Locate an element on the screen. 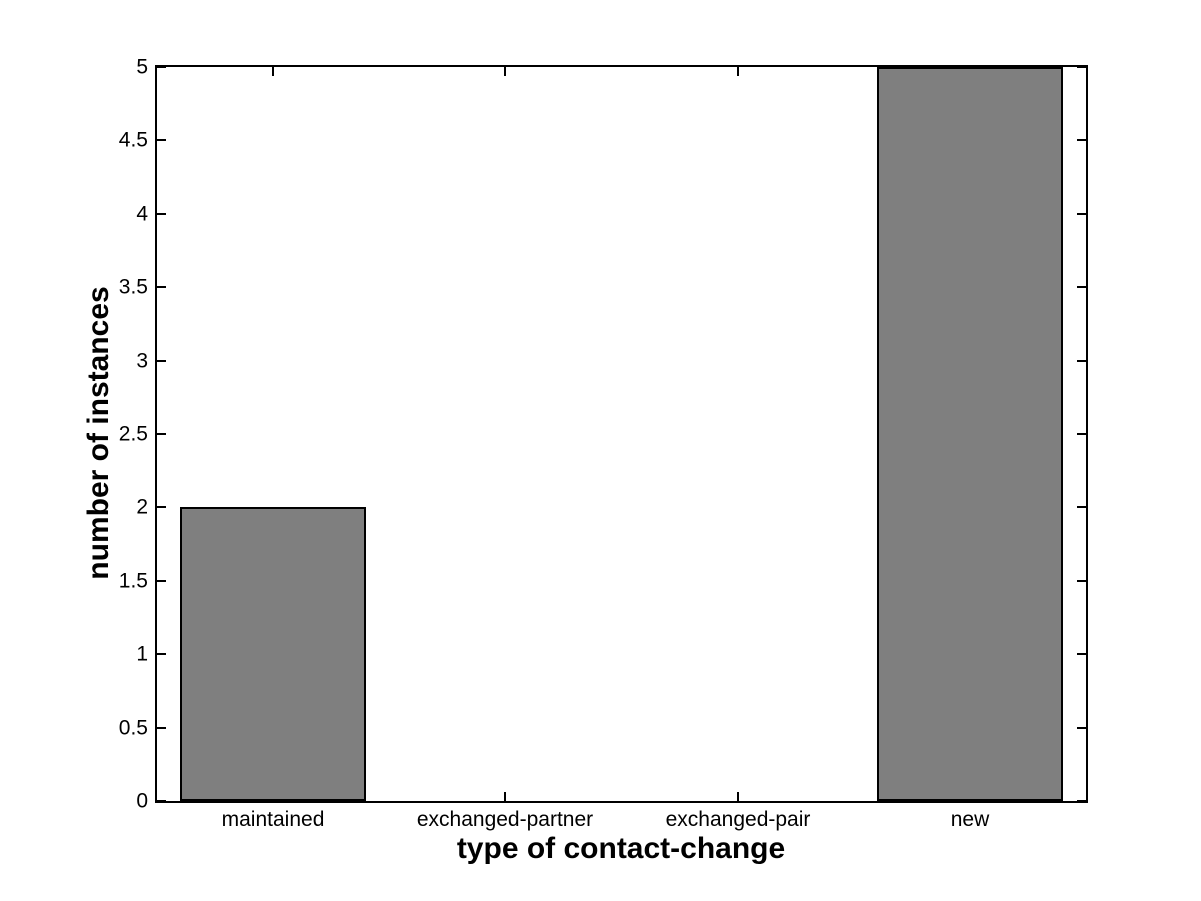 The height and width of the screenshot is (901, 1201). y-tick-label: 3 is located at coordinates (142, 361).